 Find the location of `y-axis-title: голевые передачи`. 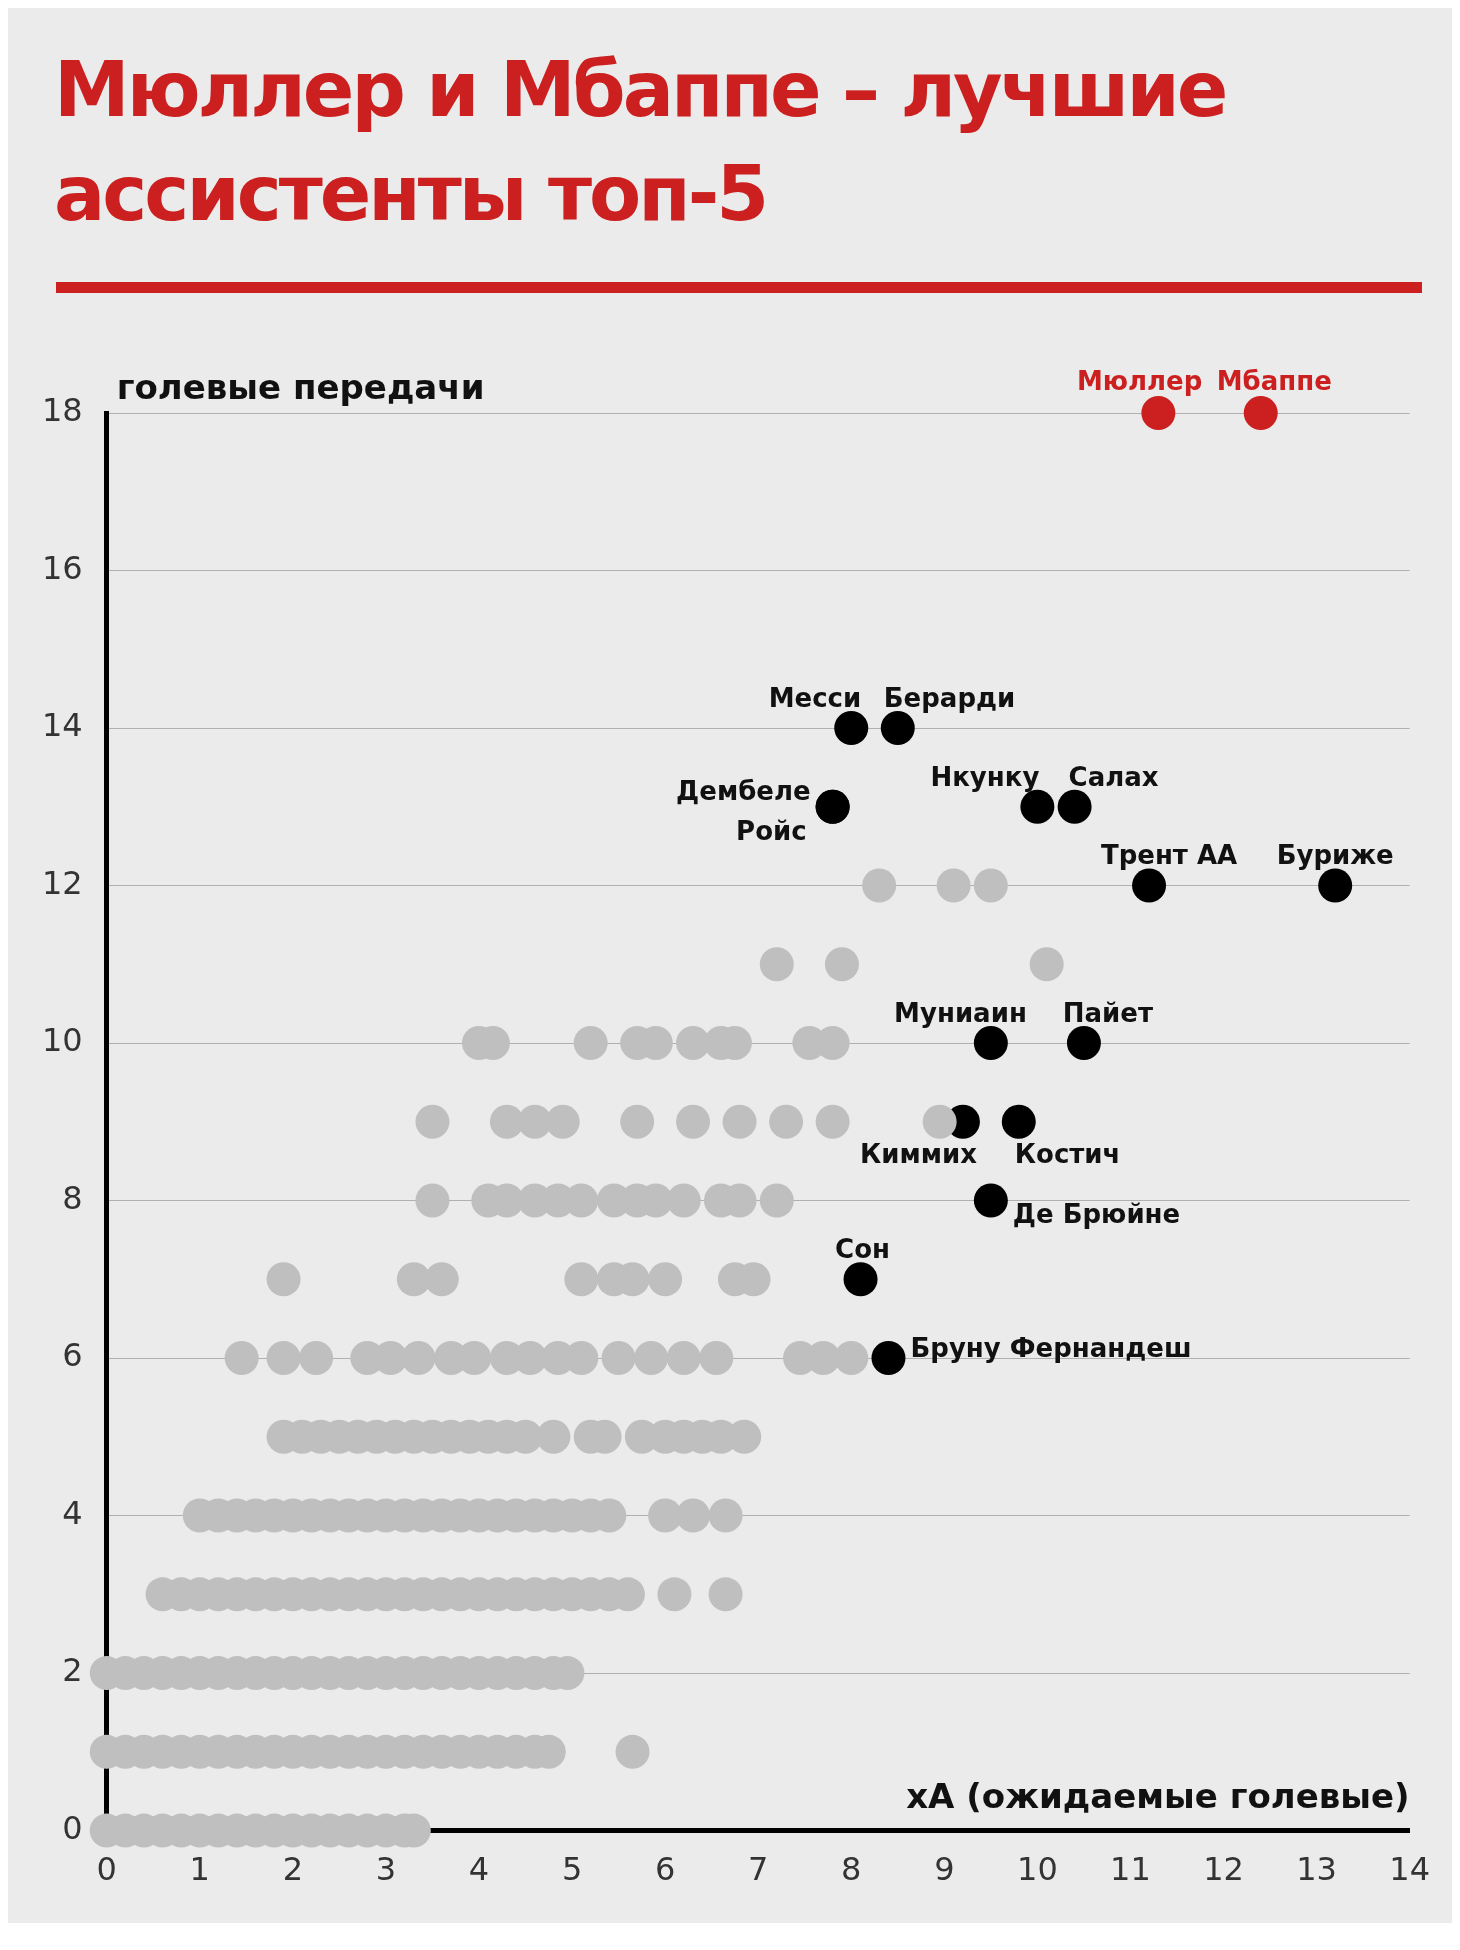

y-axis-title: голевые передачи is located at coordinates (300, 386).